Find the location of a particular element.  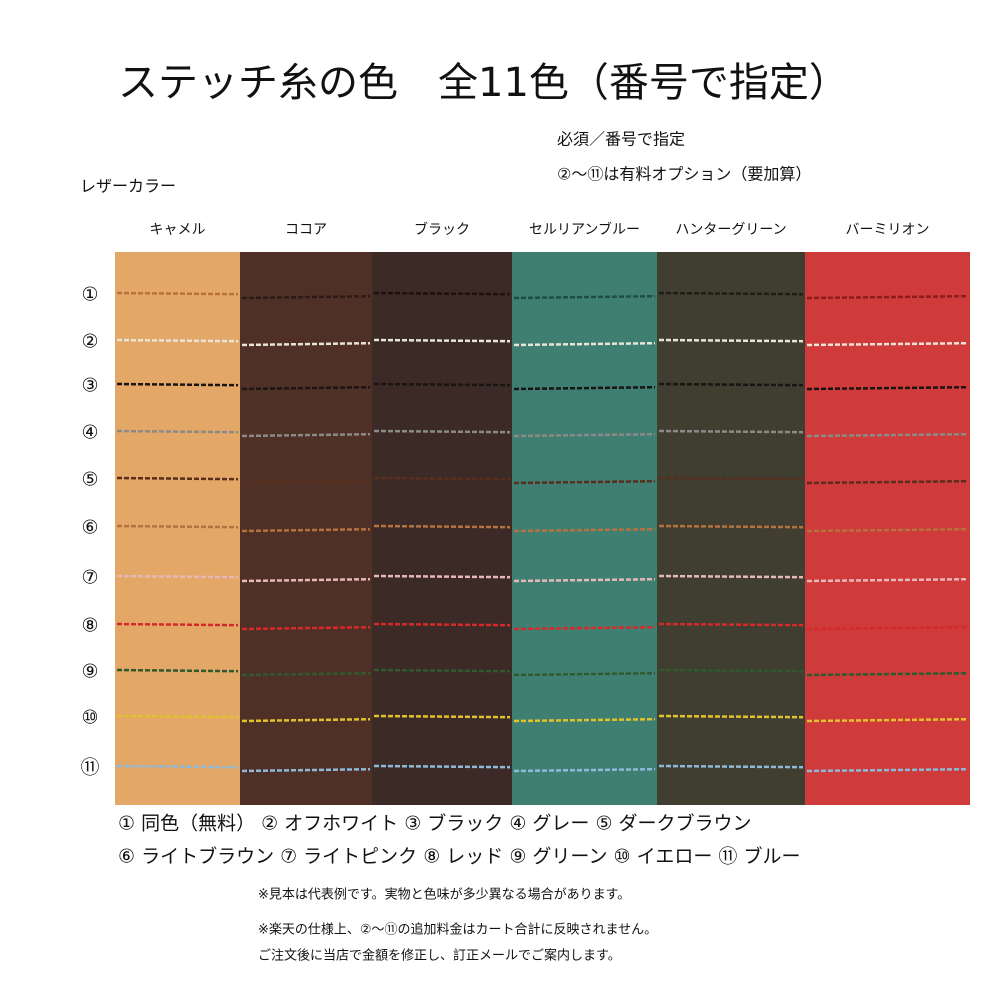

leather-name: キャメル is located at coordinates (178, 230).